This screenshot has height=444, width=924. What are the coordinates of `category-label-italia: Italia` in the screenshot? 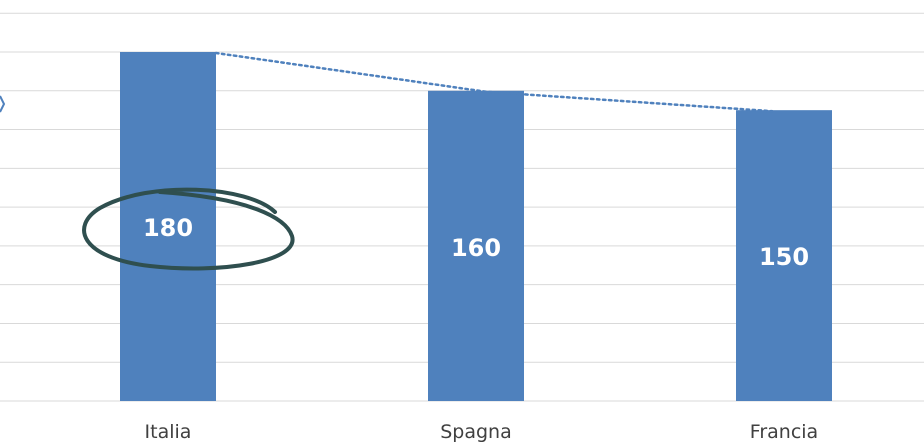 It's located at (168, 432).